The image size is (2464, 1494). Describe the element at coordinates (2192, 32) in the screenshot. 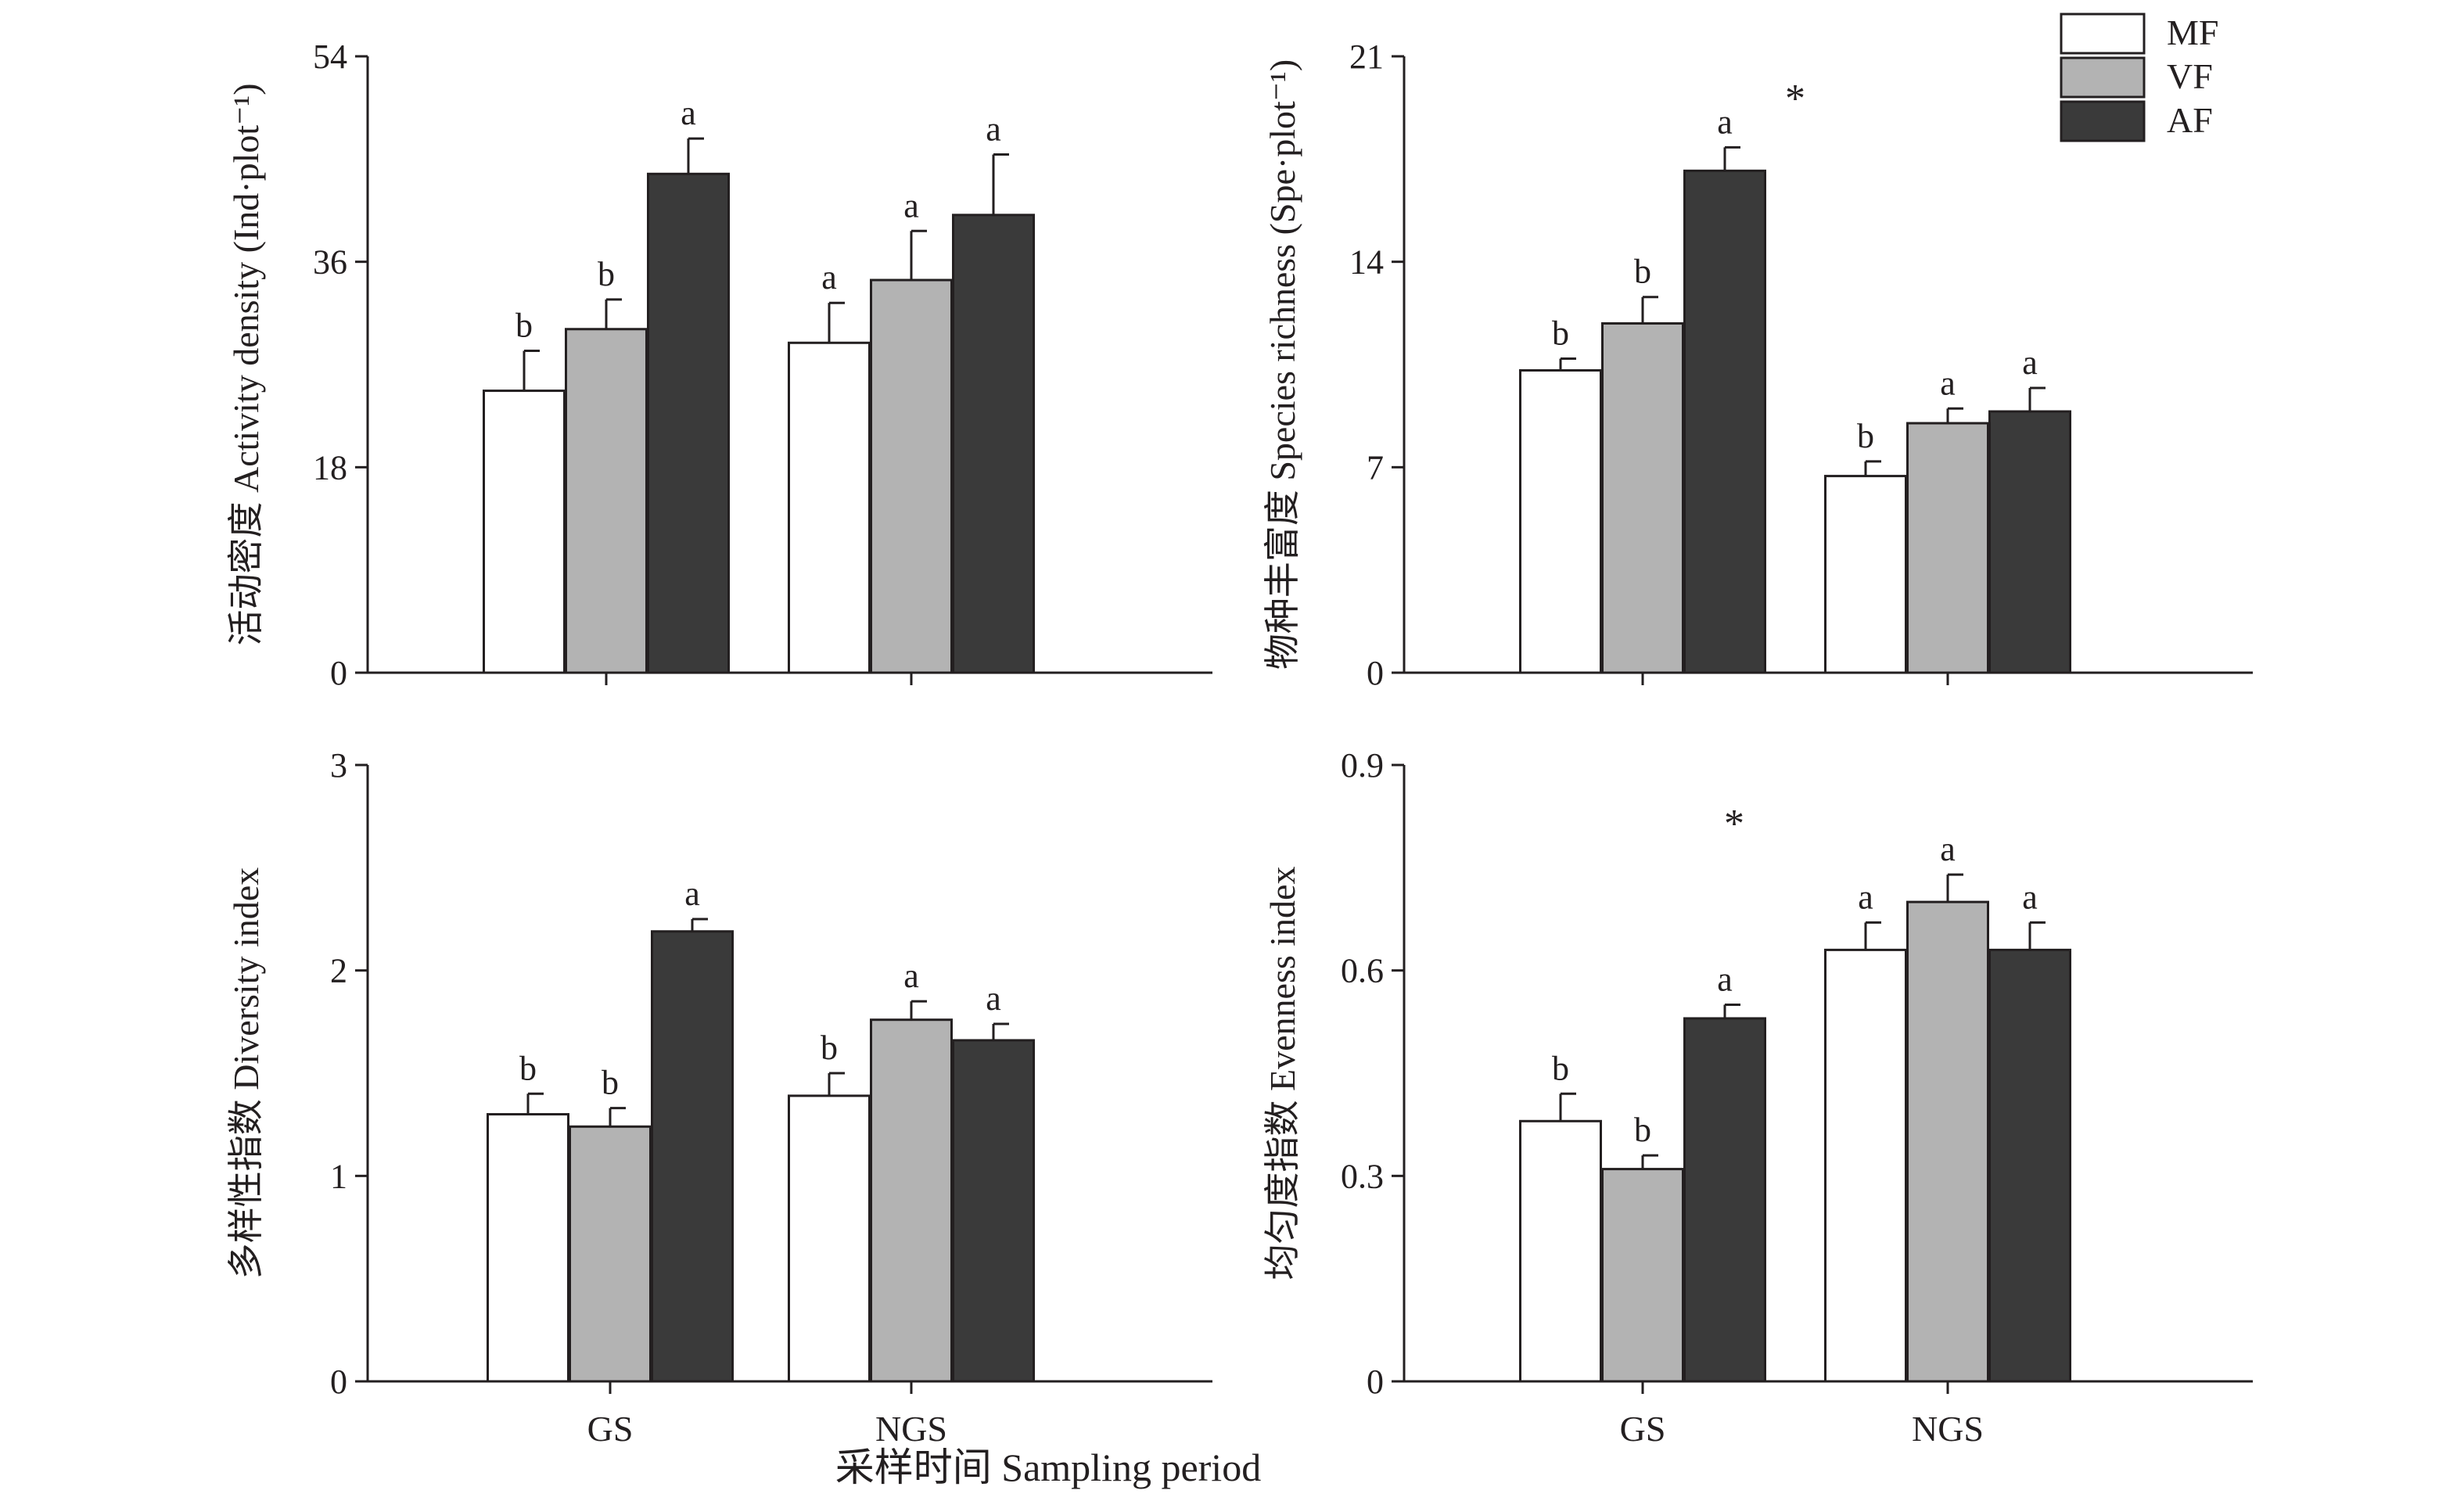

I see `legend-label-mf: MF` at that location.